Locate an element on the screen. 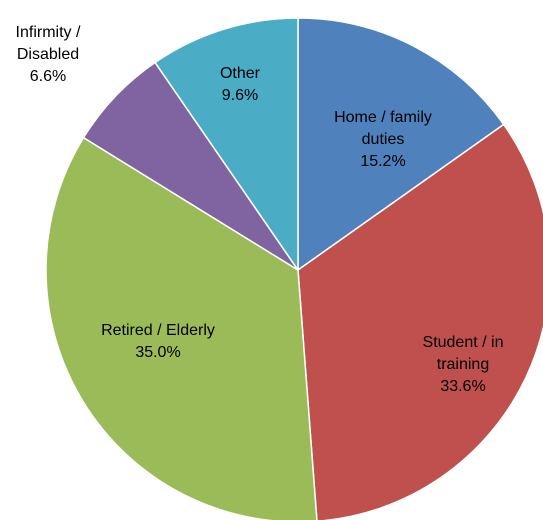  value-label: 9.6% is located at coordinates (240, 95).